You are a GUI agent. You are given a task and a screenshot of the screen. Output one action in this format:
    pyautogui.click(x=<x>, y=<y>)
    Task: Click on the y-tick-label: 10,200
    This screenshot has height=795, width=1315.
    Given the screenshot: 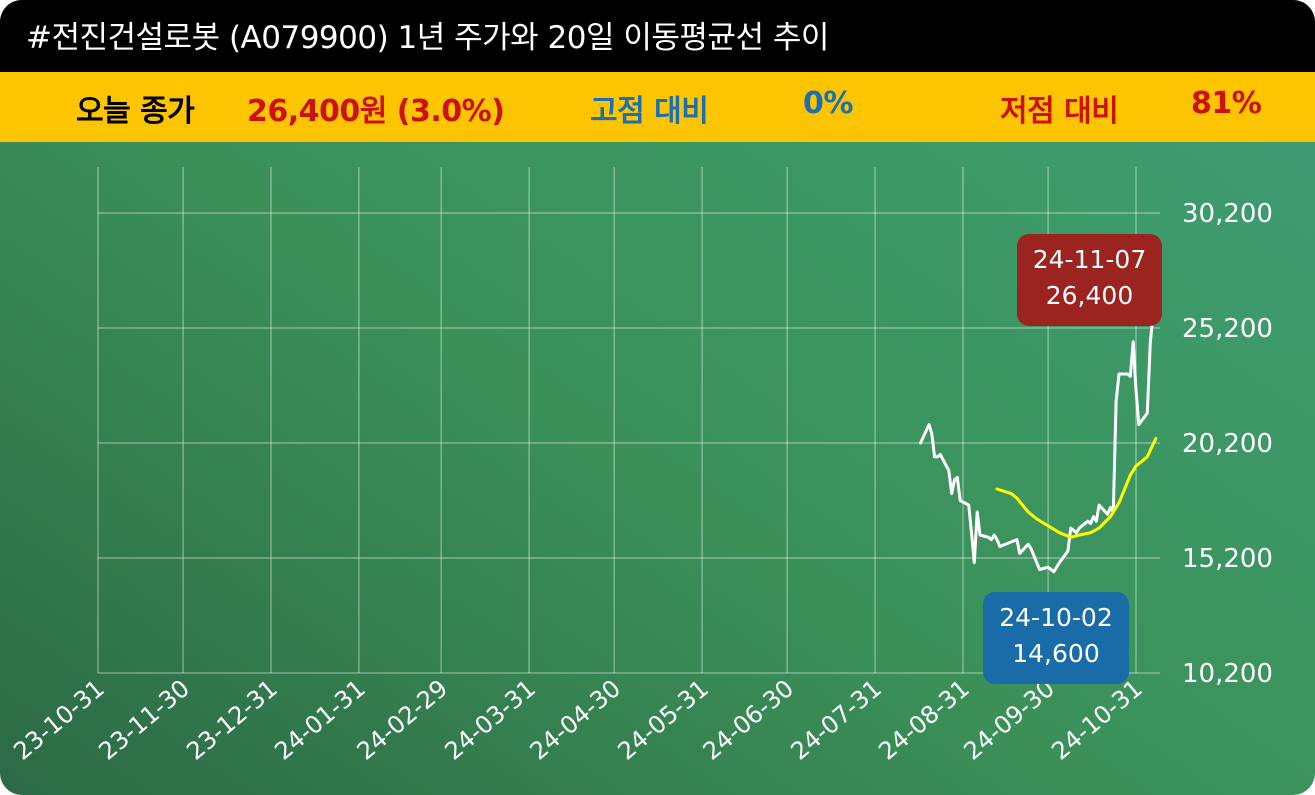 What is the action you would take?
    pyautogui.click(x=1227, y=674)
    